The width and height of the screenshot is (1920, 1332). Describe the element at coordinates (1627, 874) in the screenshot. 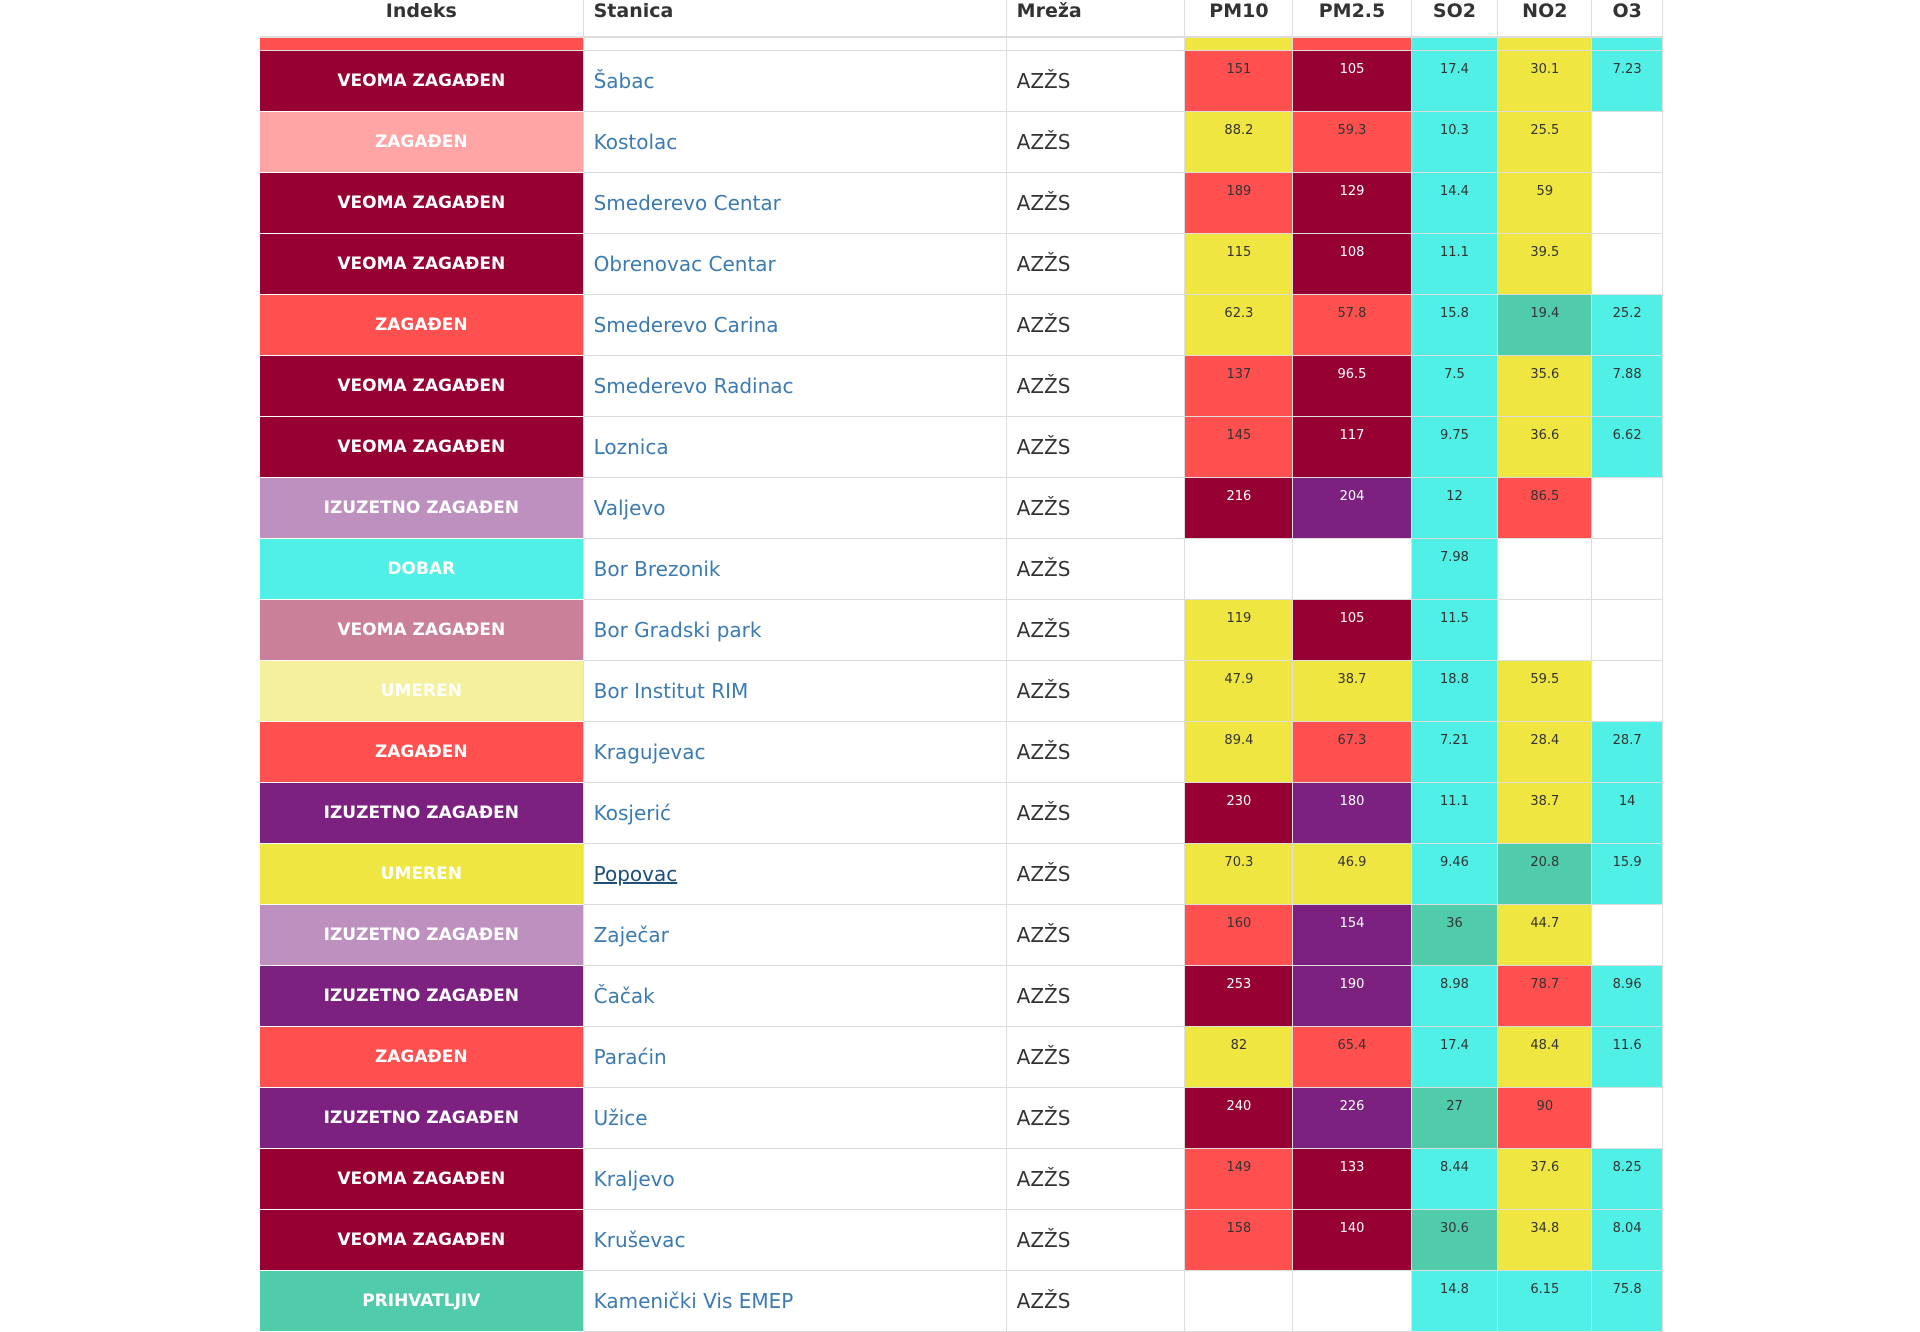

I see `o3-value-cell: 15.9` at that location.